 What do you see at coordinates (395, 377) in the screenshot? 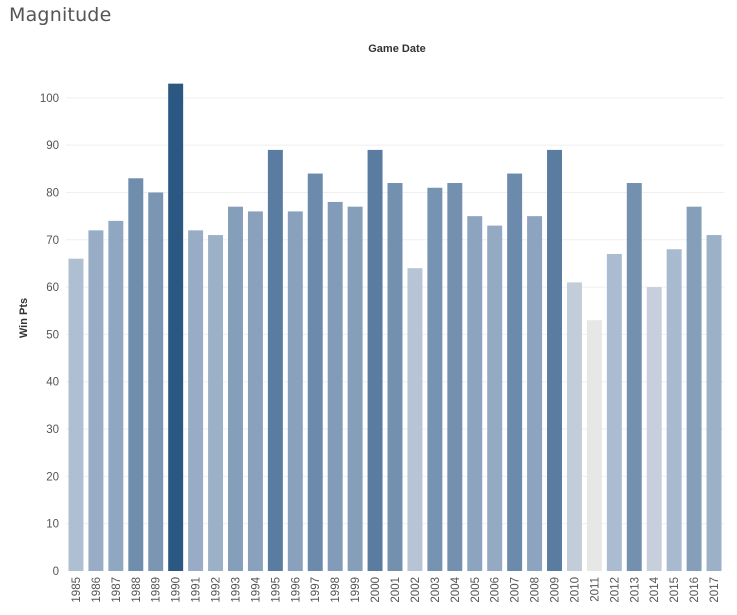
I see `bar-2001` at bounding box center [395, 377].